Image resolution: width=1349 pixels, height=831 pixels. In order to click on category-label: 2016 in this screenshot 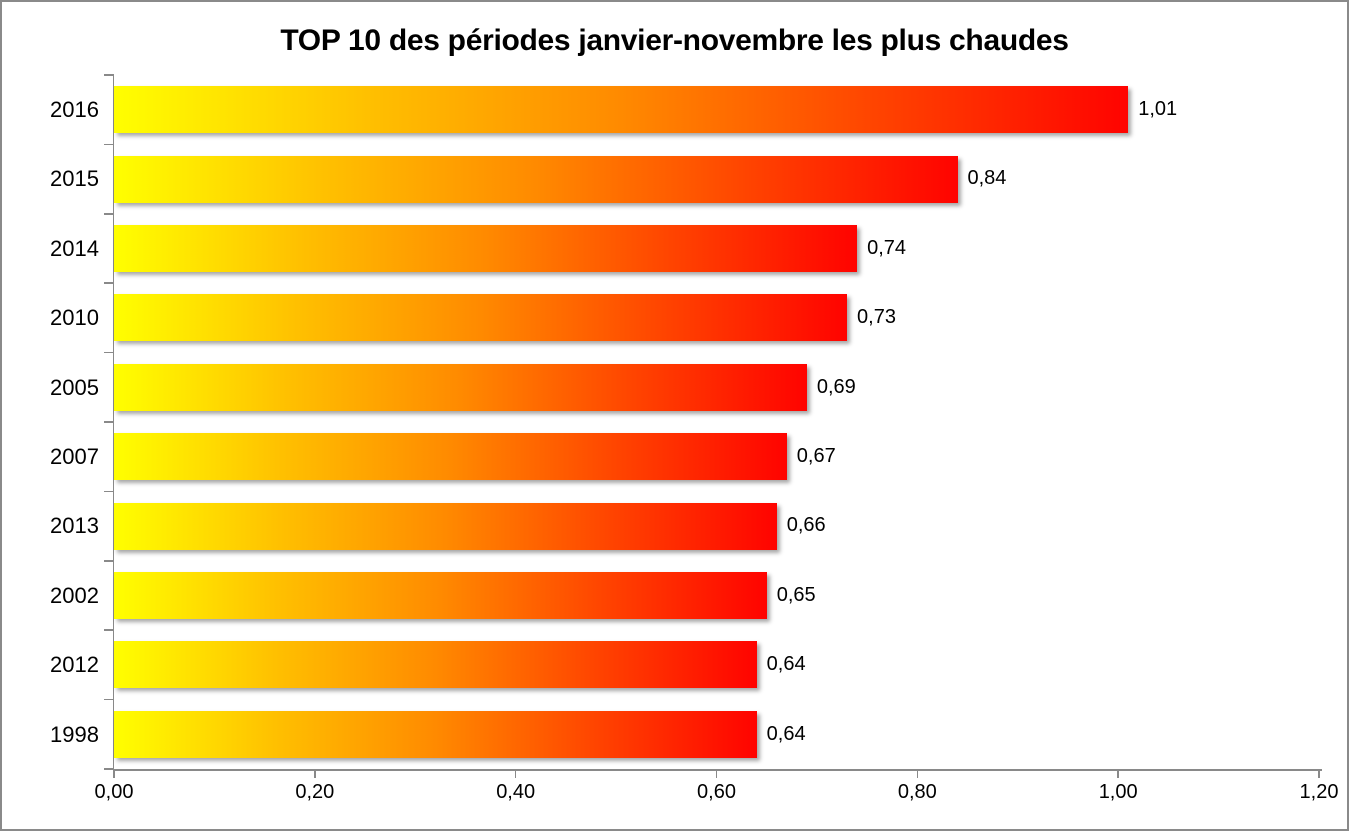, I will do `click(74, 109)`.